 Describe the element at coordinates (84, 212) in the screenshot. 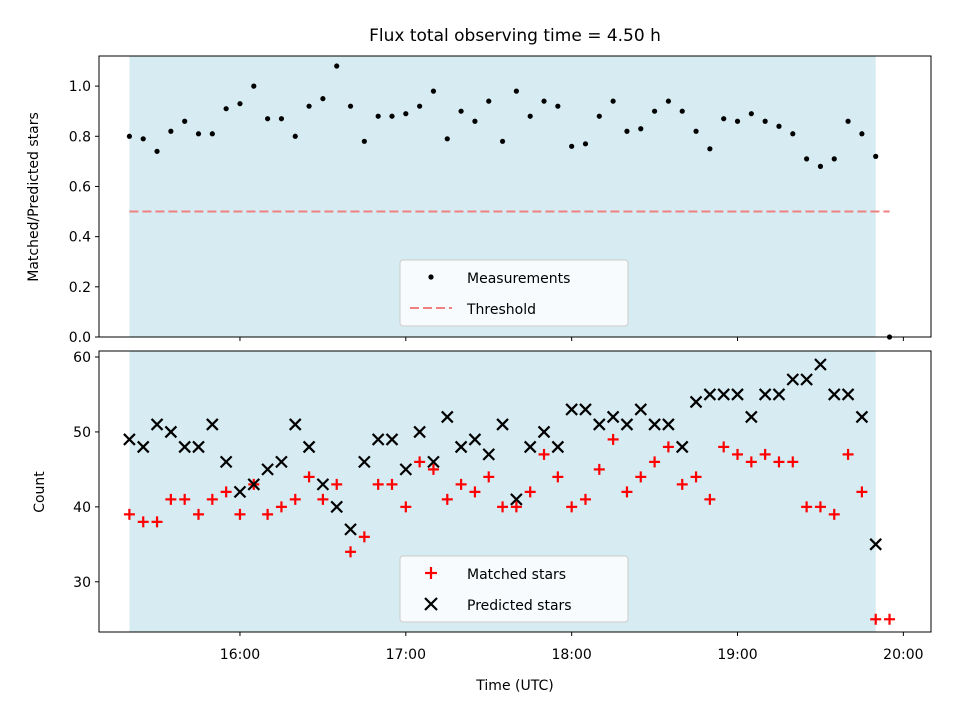

I see `top-y-axis-ticks: 0.0 0.2 0.4 0.6 0.8 1.0` at that location.